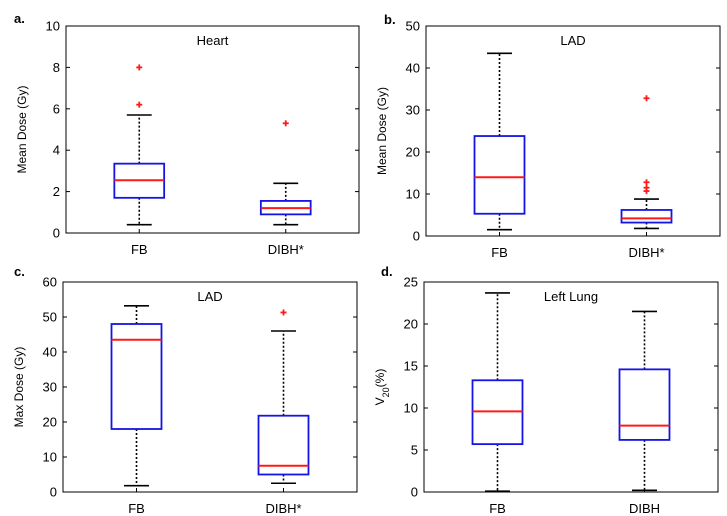  Describe the element at coordinates (411, 366) in the screenshot. I see `y-tick-label: 15` at that location.